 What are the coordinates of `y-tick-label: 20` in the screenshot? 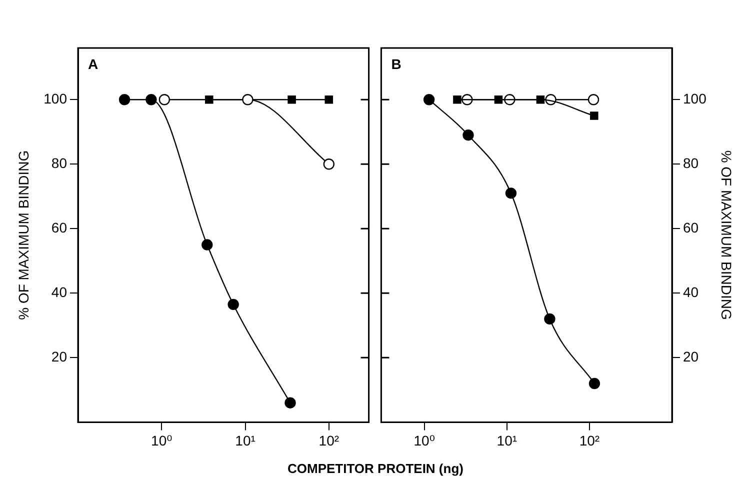 It's located at (59, 356).